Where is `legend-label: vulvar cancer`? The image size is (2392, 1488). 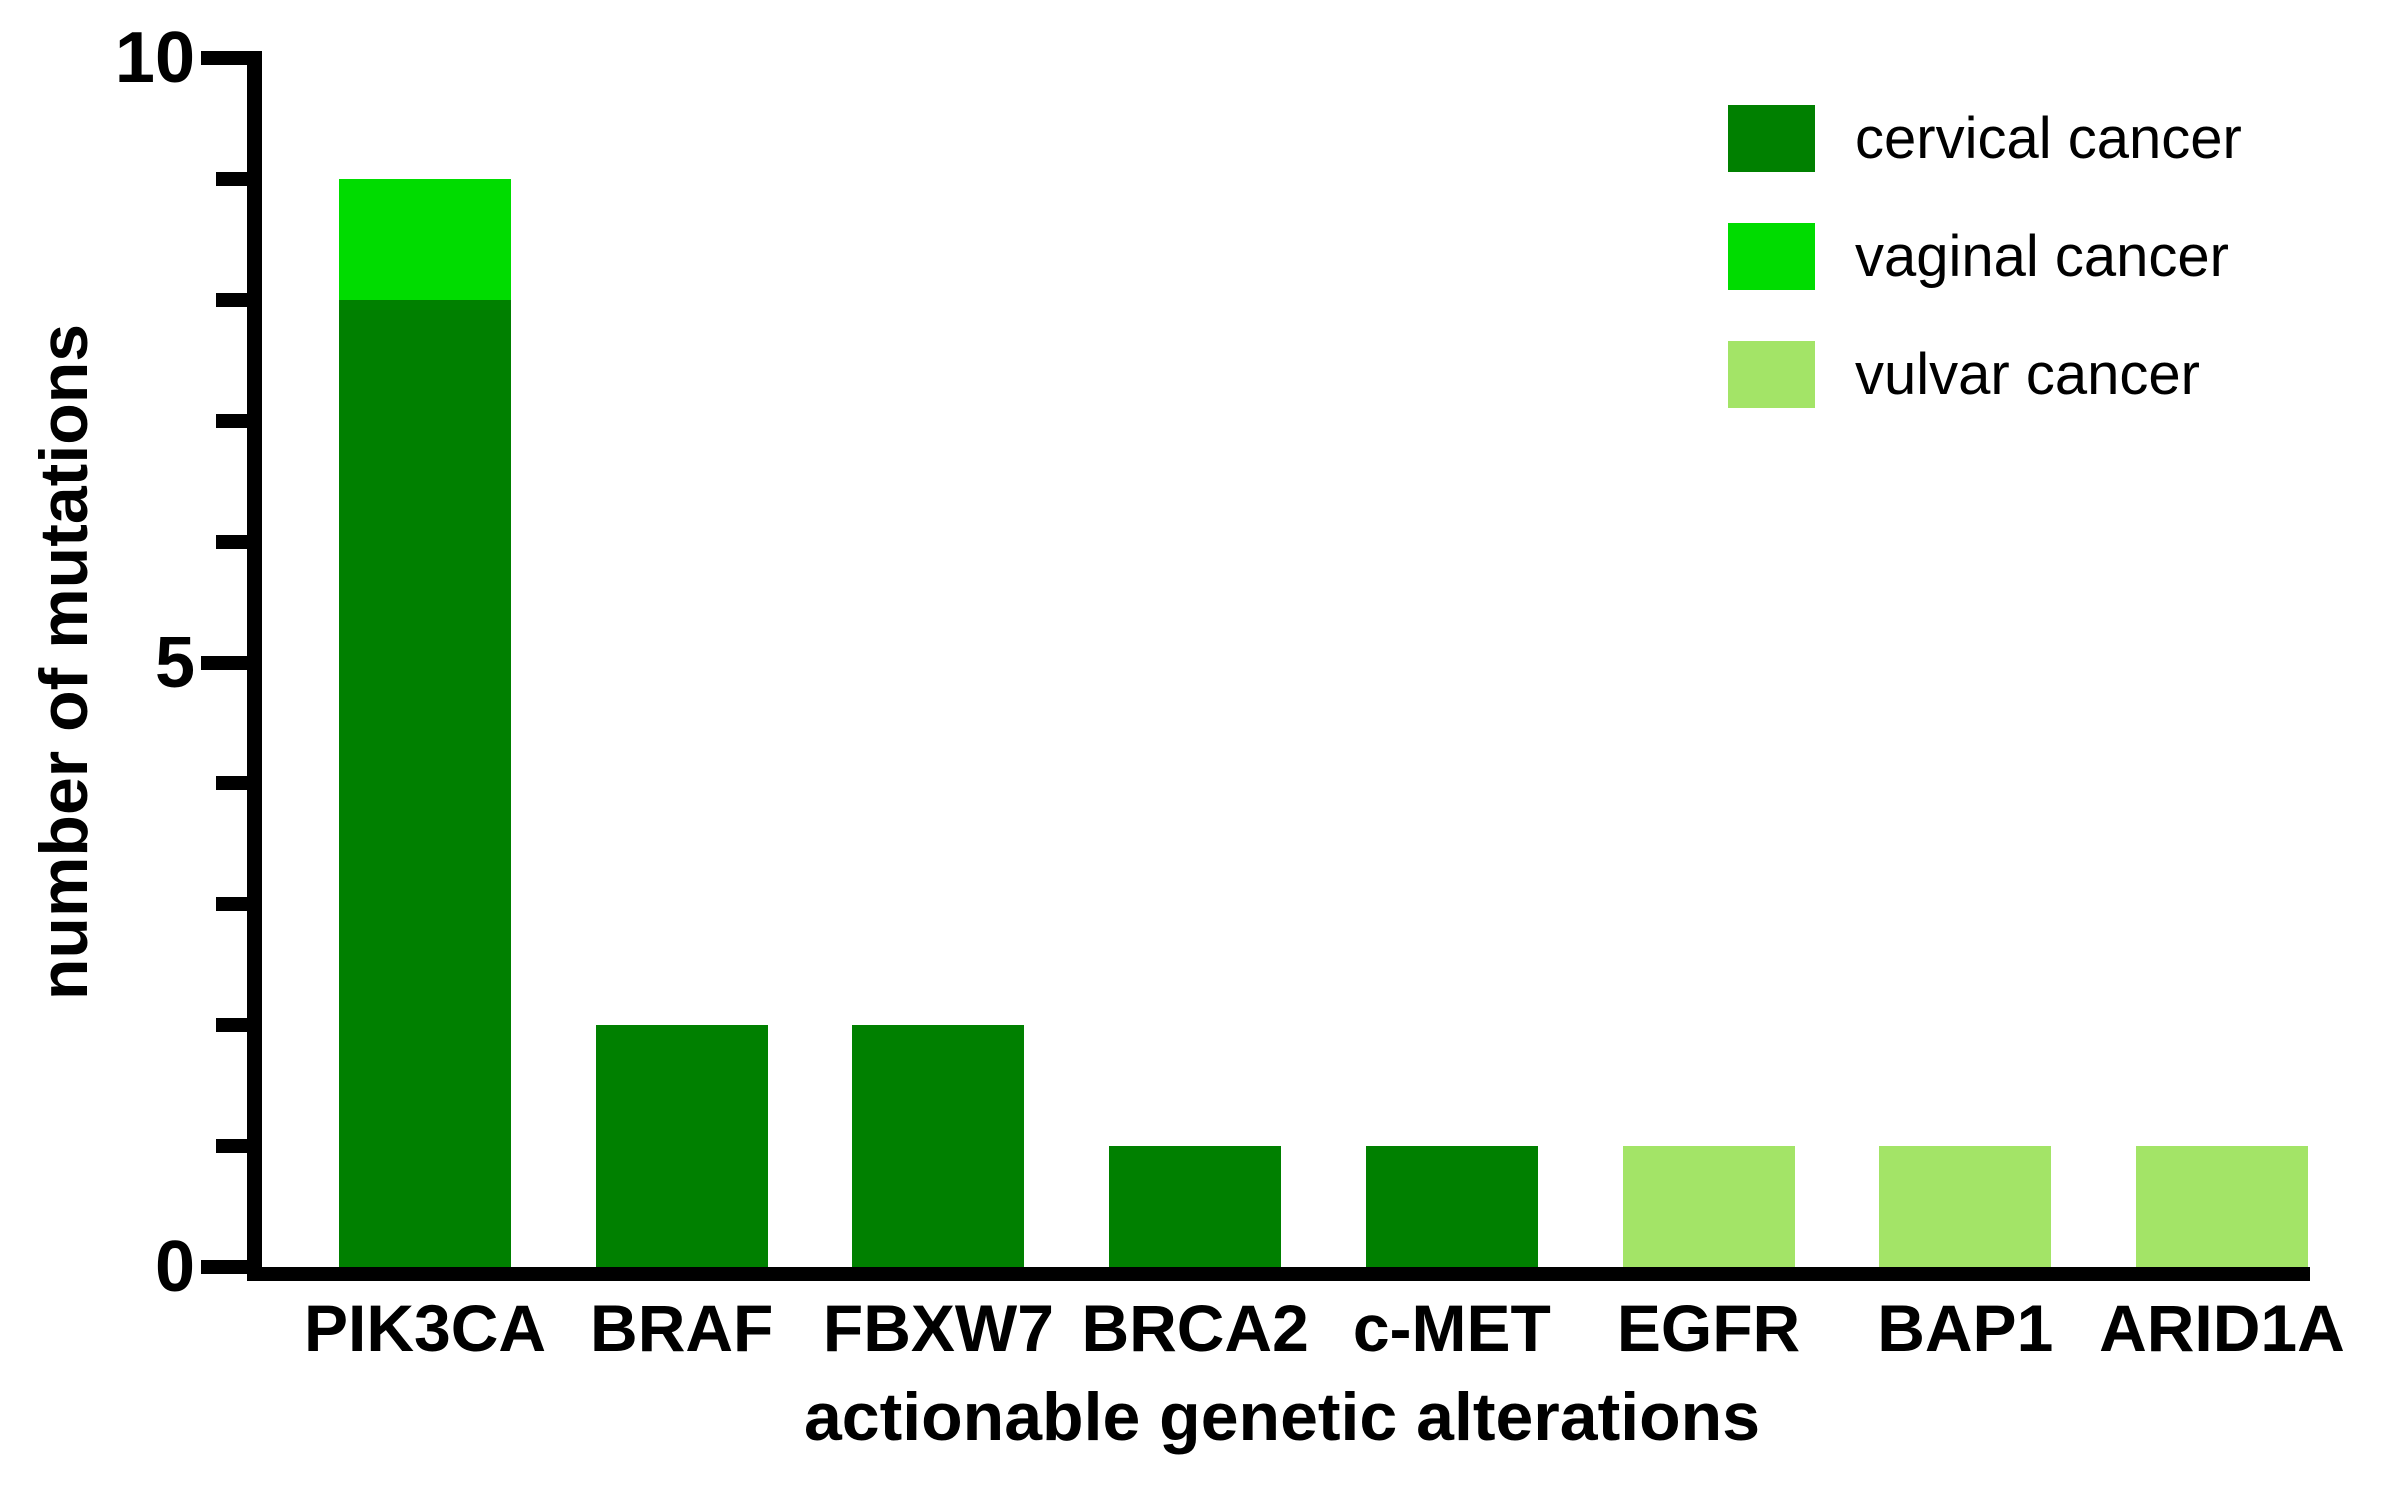
legend-label: vulvar cancer is located at coordinates (2027, 374).